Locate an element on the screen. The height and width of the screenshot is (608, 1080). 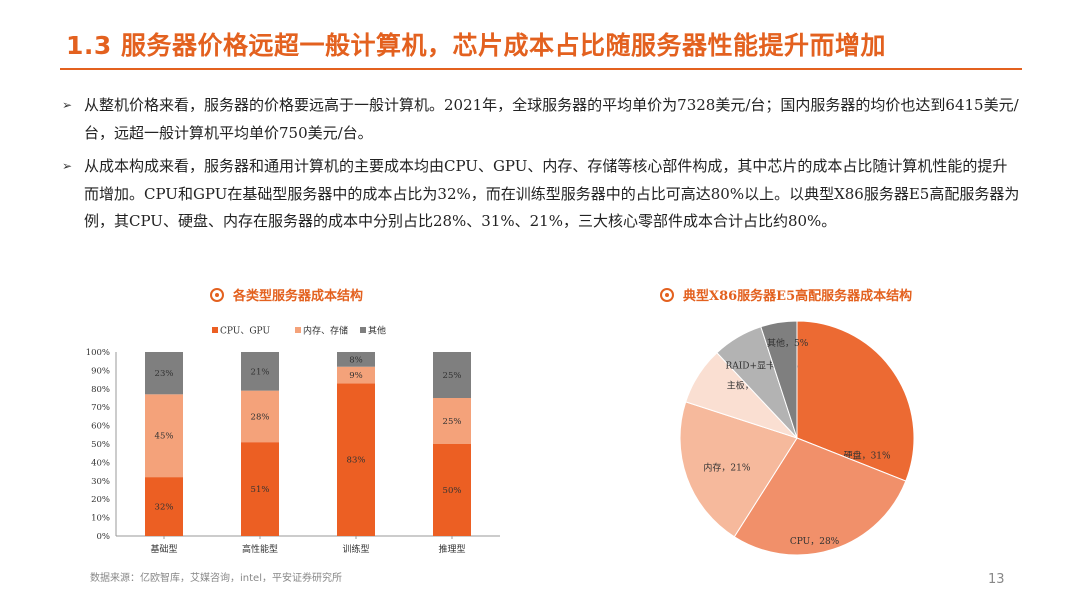
x-tick-label: 训练型 is located at coordinates (355, 549).